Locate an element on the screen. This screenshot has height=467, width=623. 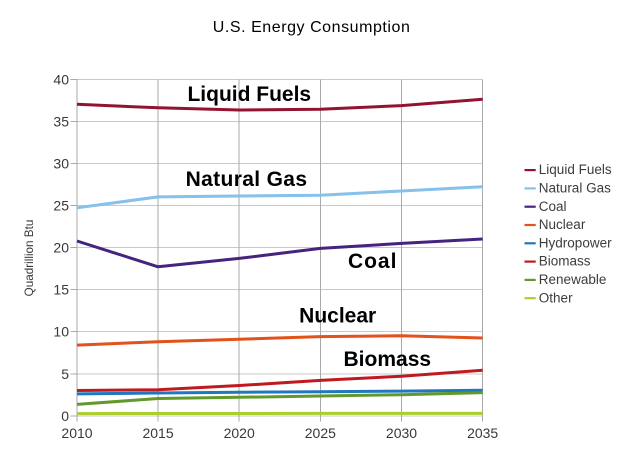
svg-text: 25 is located at coordinates (61, 206).